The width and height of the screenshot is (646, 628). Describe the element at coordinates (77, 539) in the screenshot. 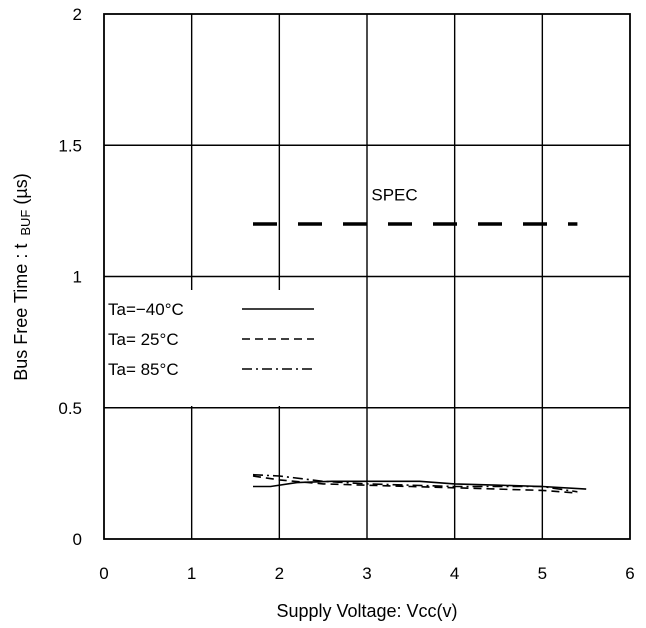

I see `y-tick-label-0: 0` at that location.